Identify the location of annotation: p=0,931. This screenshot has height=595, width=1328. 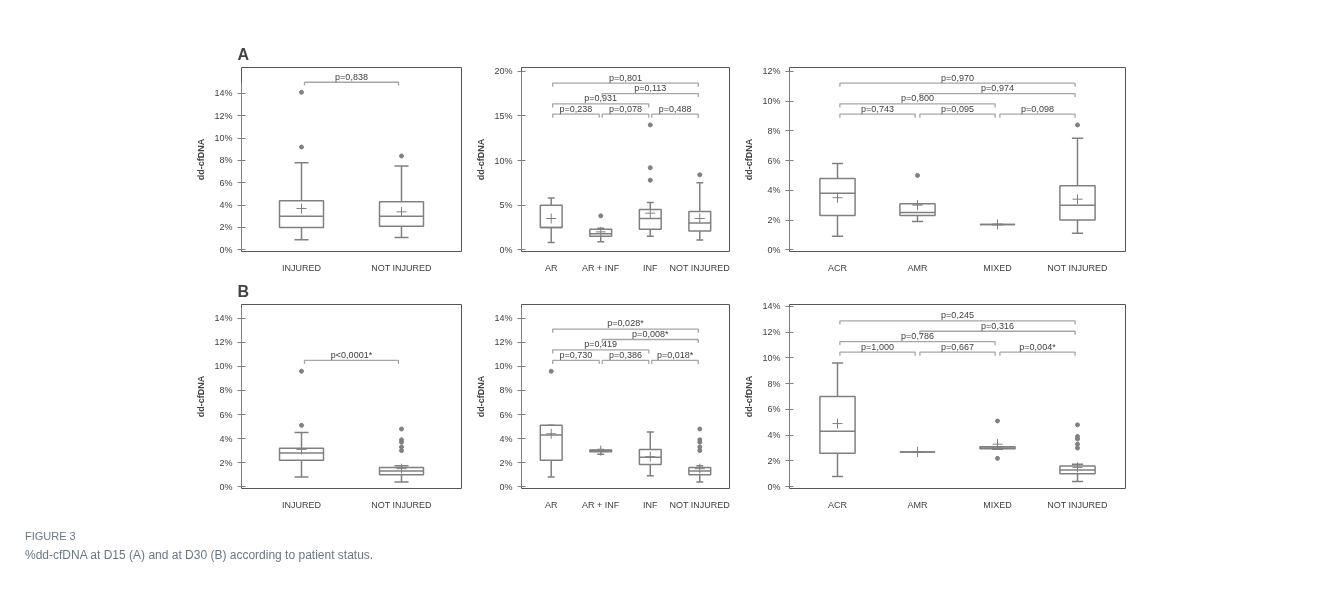
(601, 98).